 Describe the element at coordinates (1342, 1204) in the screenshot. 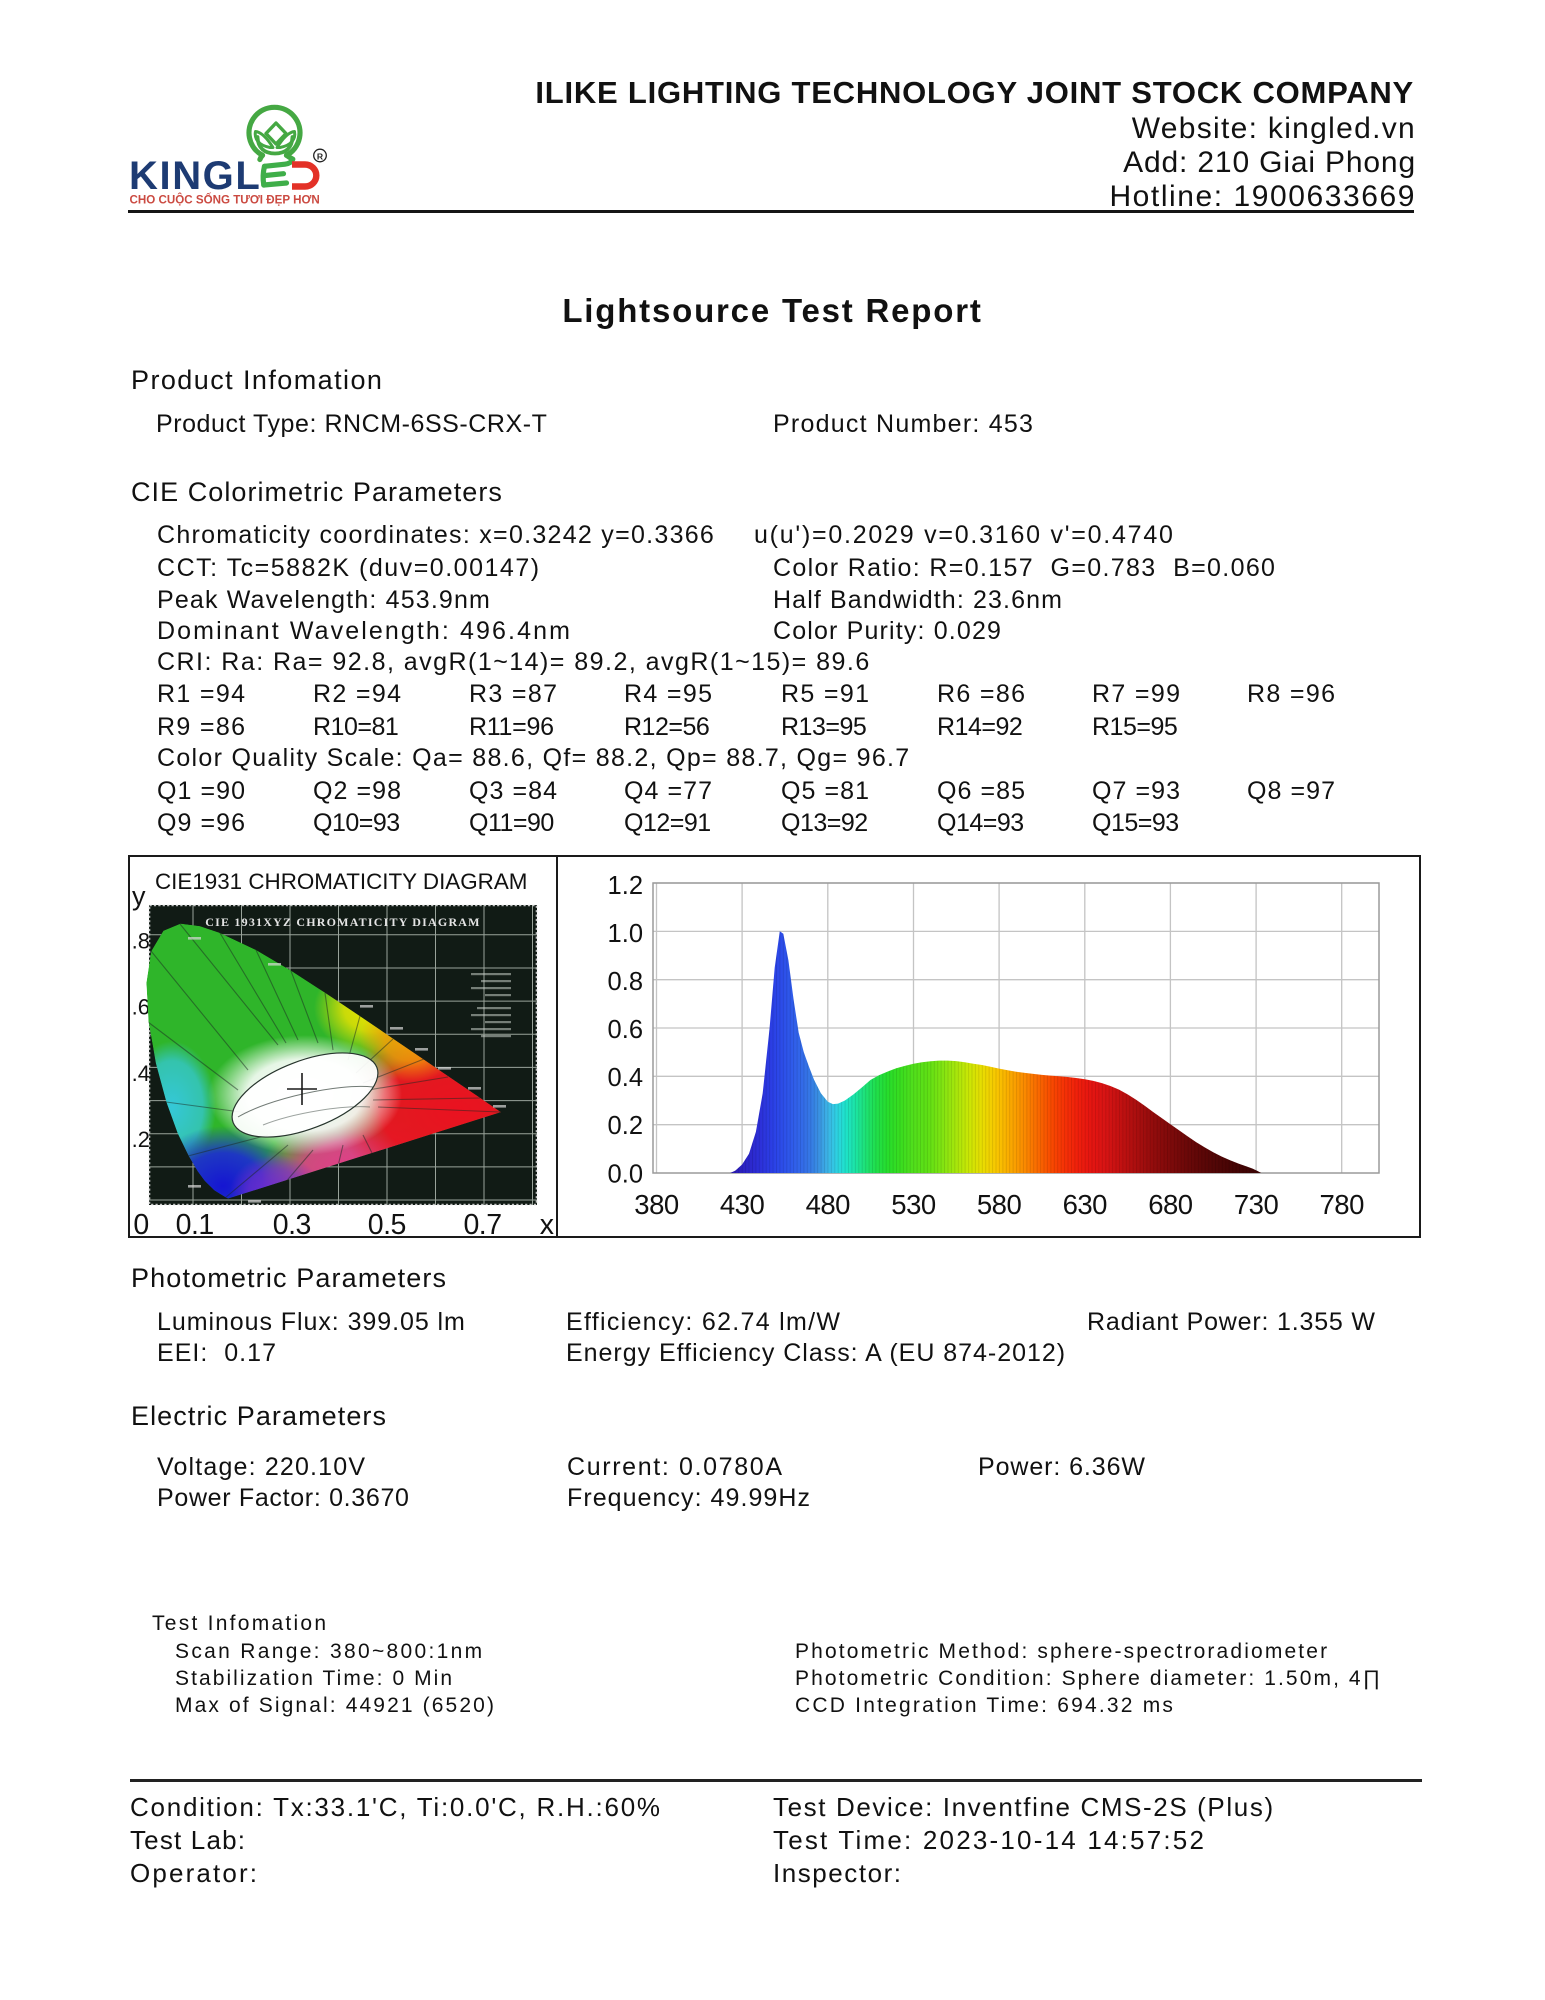

I see `svg-text: 780` at that location.